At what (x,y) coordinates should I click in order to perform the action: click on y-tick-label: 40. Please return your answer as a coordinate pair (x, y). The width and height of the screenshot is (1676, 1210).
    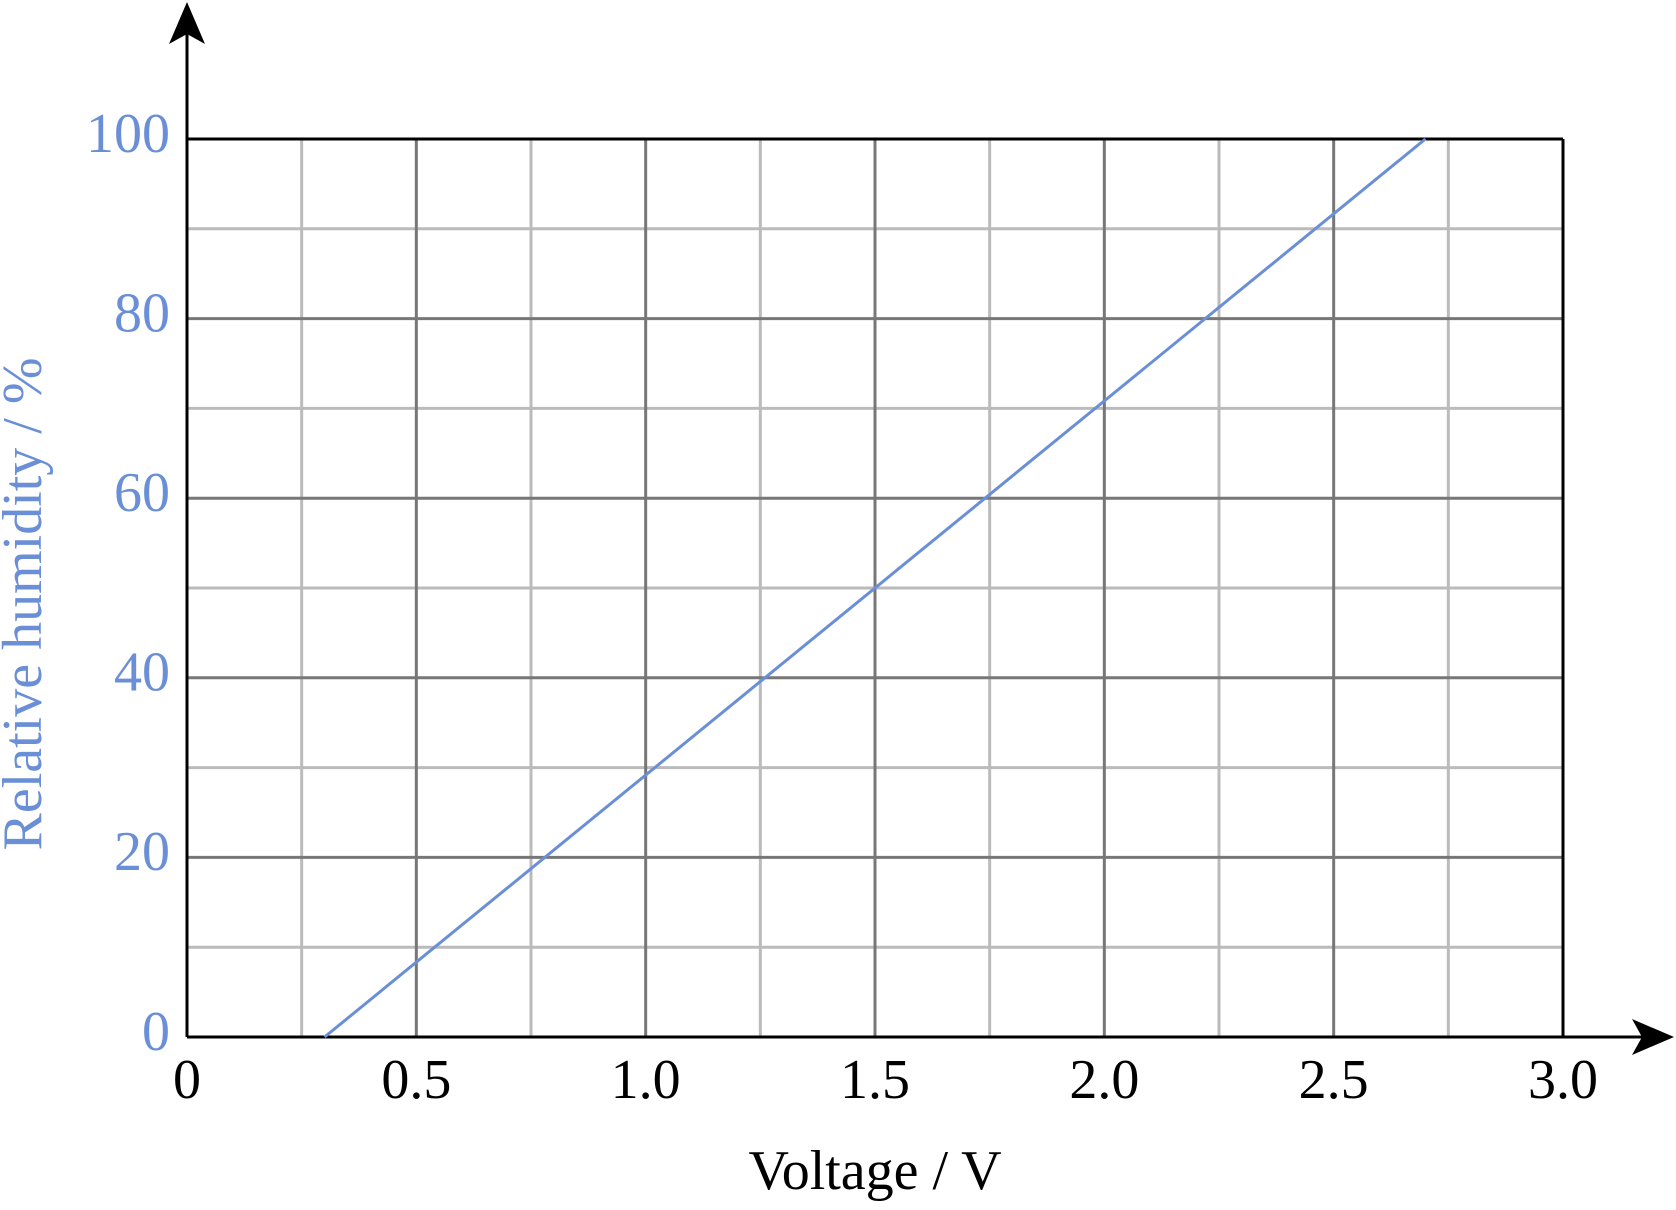
    Looking at the image, I should click on (142, 673).